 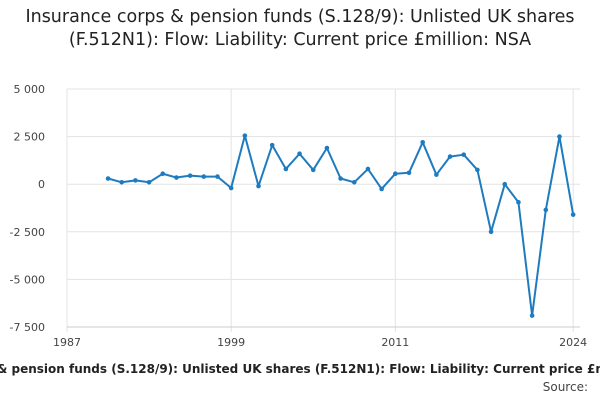 What do you see at coordinates (67, 342) in the screenshot?
I see `x-tick-label: 1987` at bounding box center [67, 342].